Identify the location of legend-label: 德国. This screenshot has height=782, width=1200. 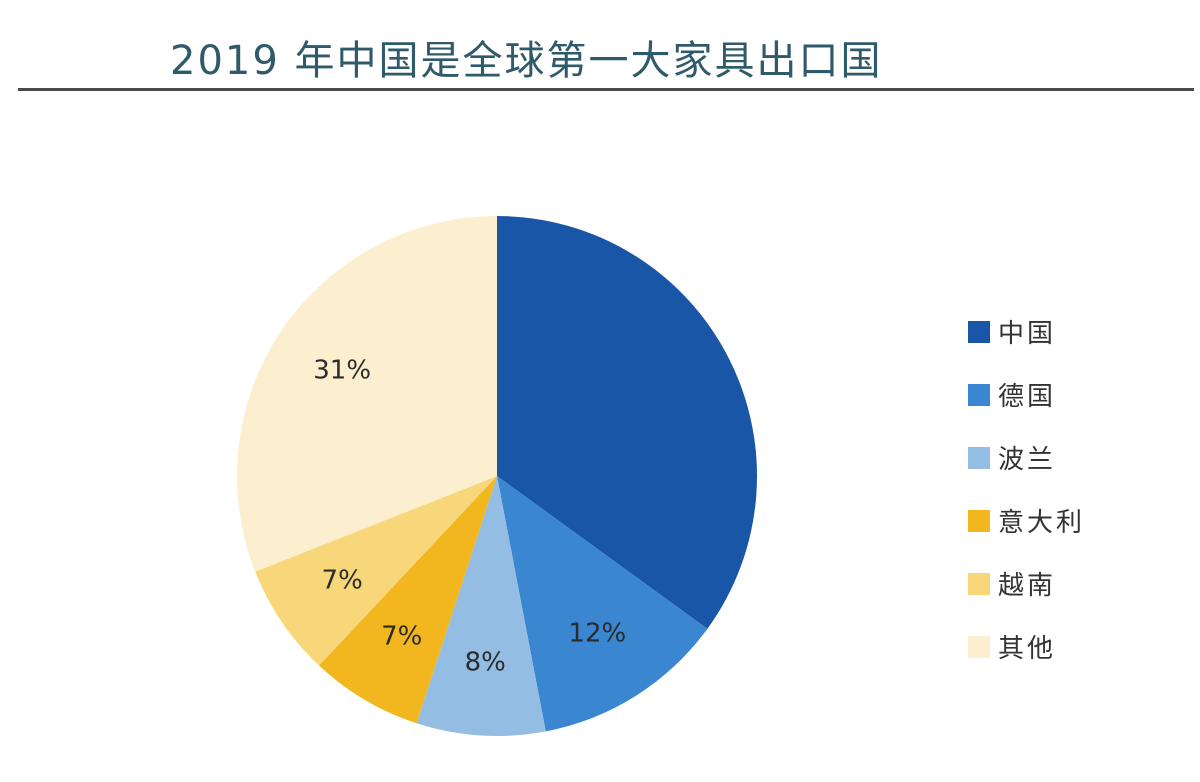
(1027, 397).